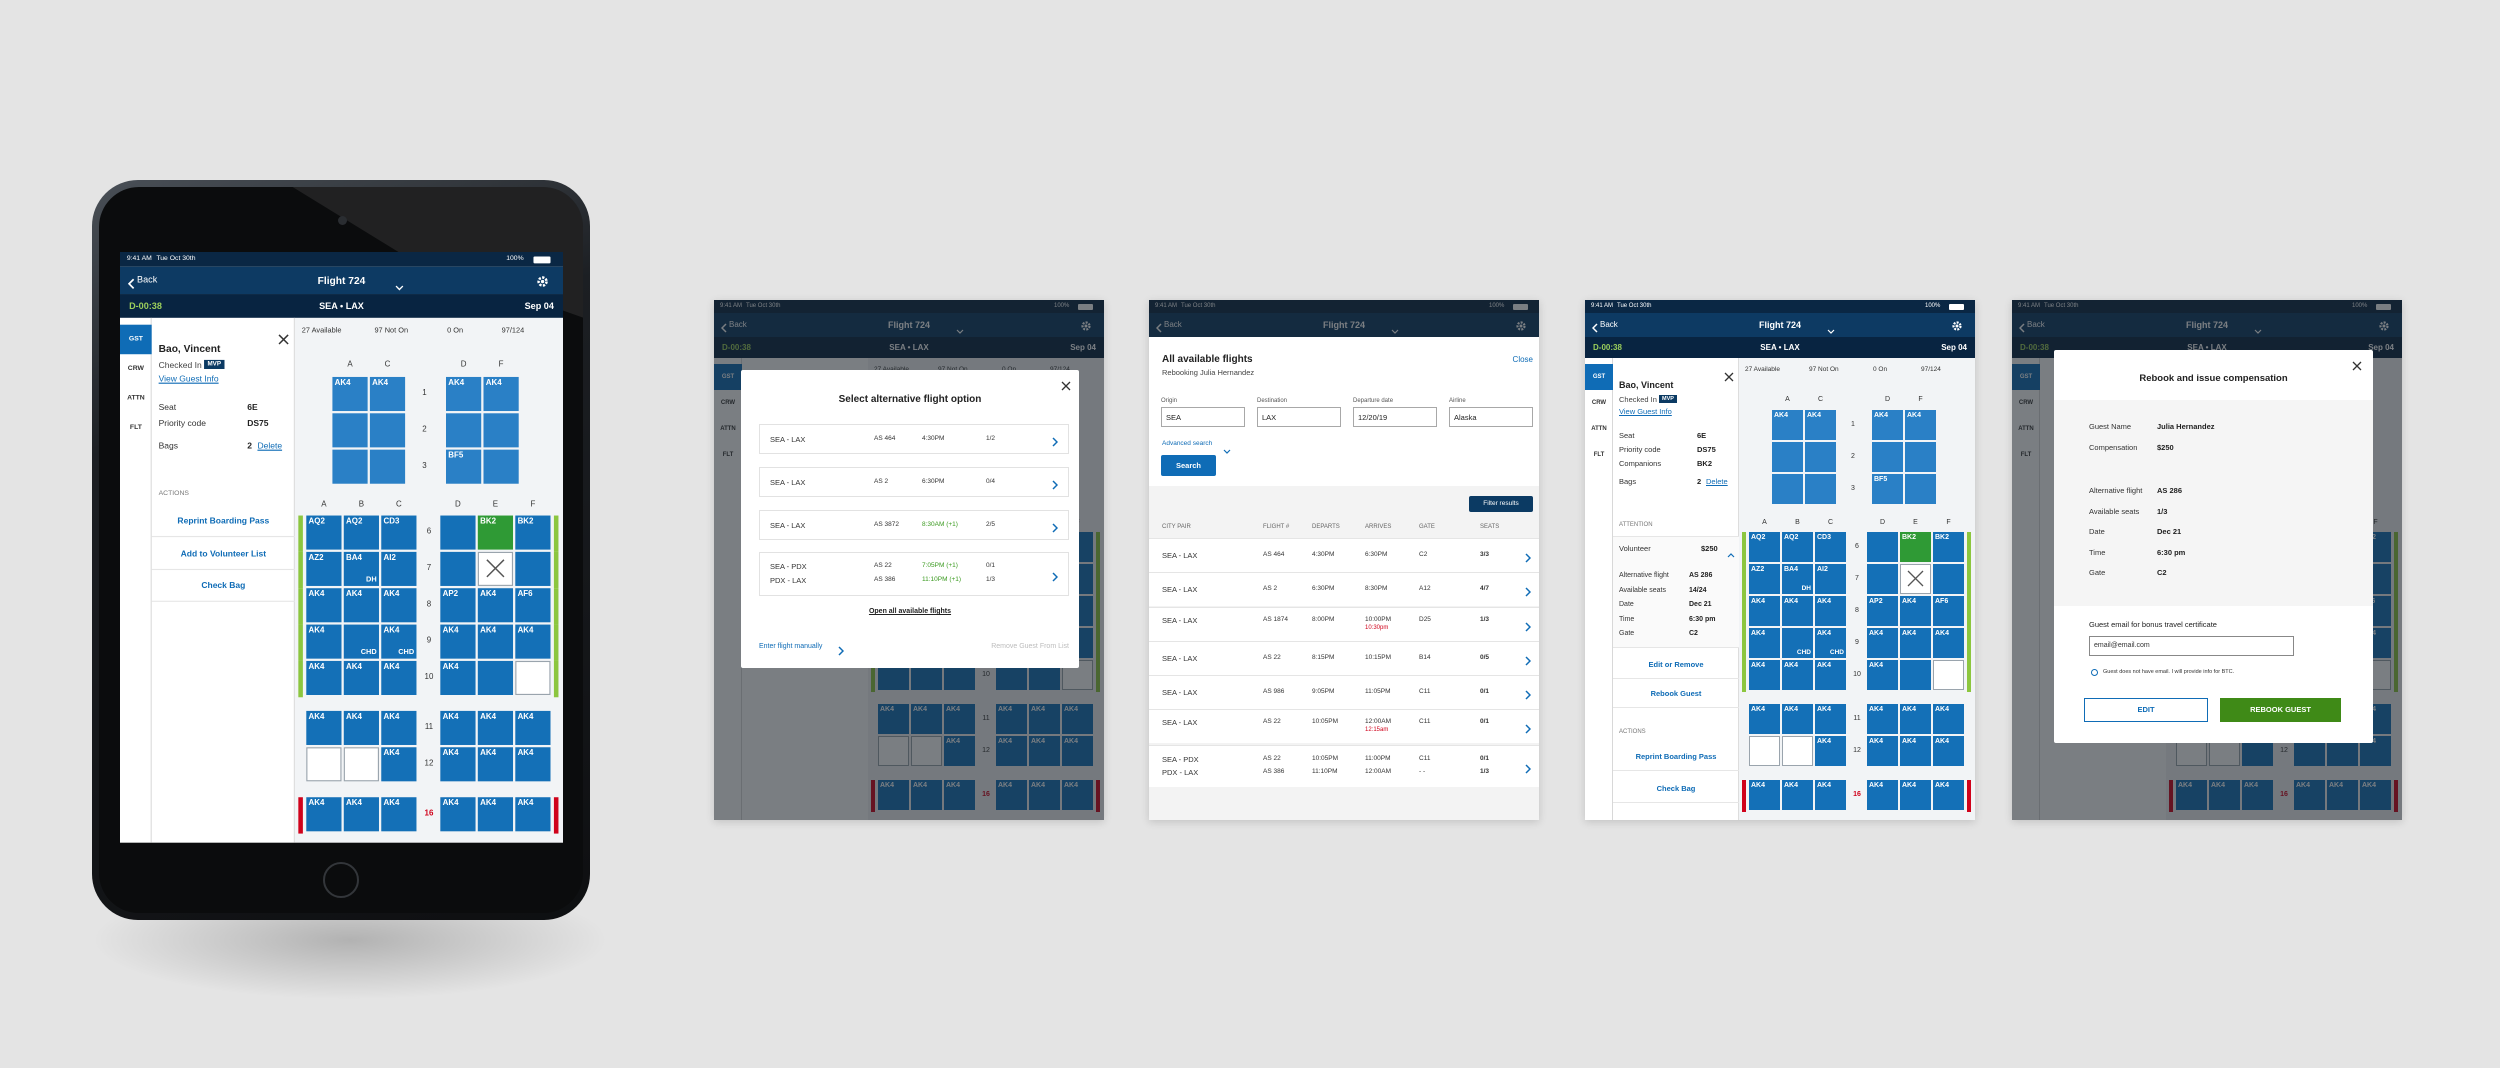 The image size is (2500, 1068). Describe the element at coordinates (1676, 756) in the screenshot. I see `action-button: Reprint Boarding Pass` at that location.